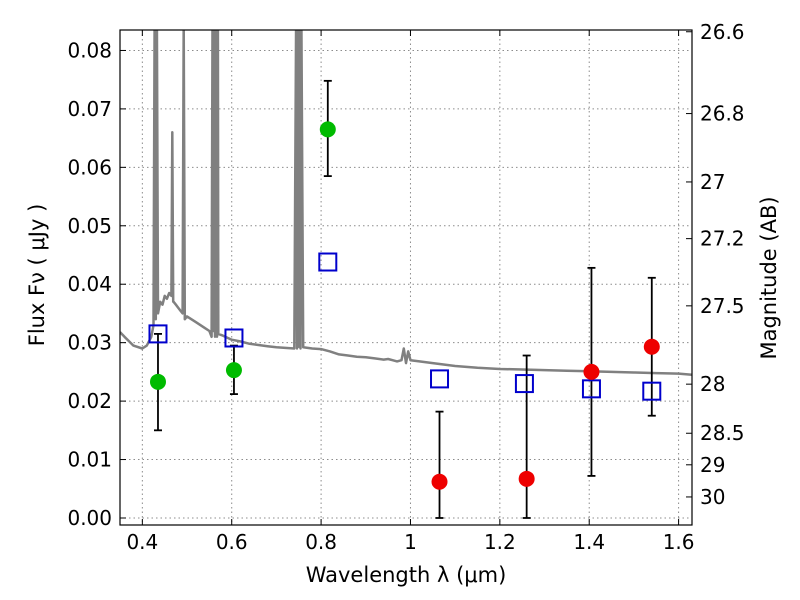 The width and height of the screenshot is (800, 600). Describe the element at coordinates (89, 518) in the screenshot. I see `y-tick-label: 0.00` at that location.